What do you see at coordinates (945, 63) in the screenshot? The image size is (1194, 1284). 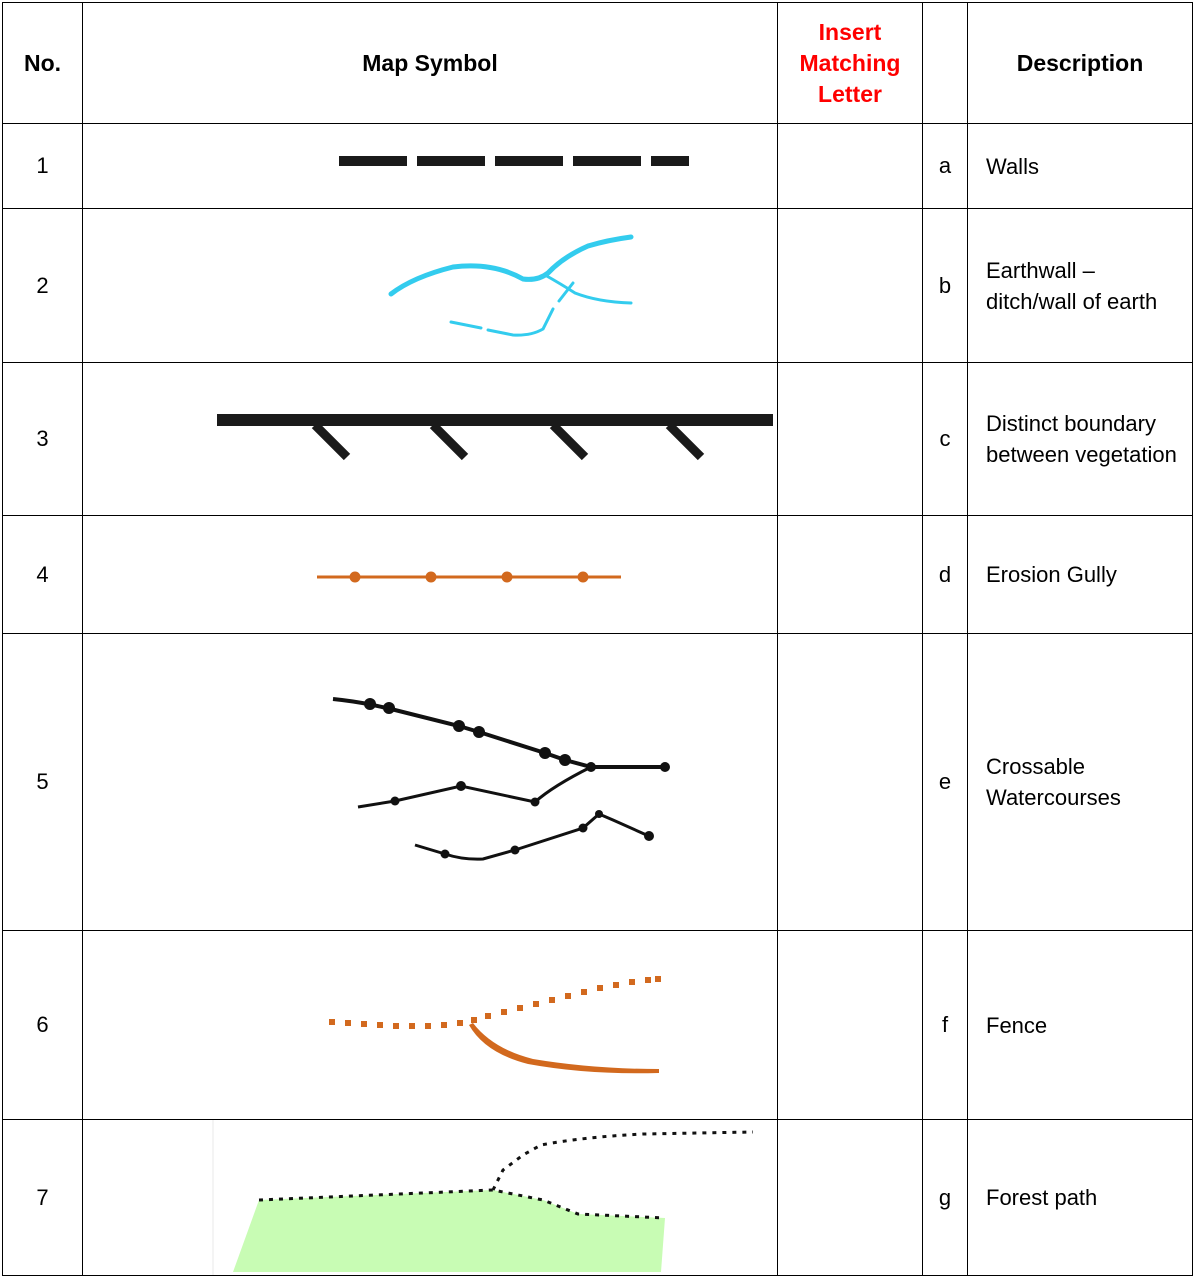 I see `header-blank` at bounding box center [945, 63].